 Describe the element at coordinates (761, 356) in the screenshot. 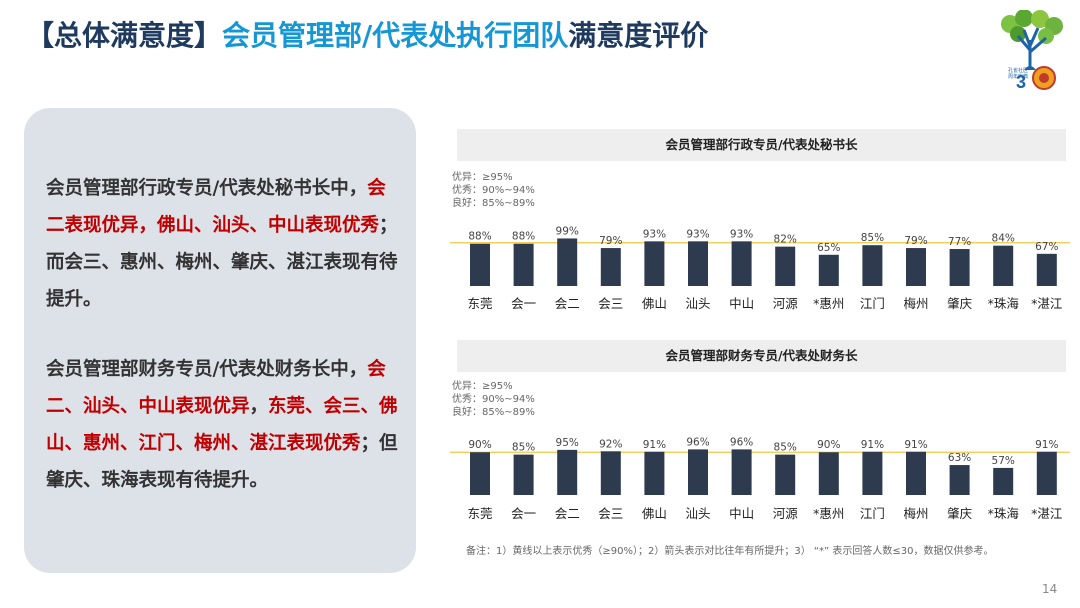

I see `chart2-title: 会员管理部财务专员/代表处财务长` at that location.